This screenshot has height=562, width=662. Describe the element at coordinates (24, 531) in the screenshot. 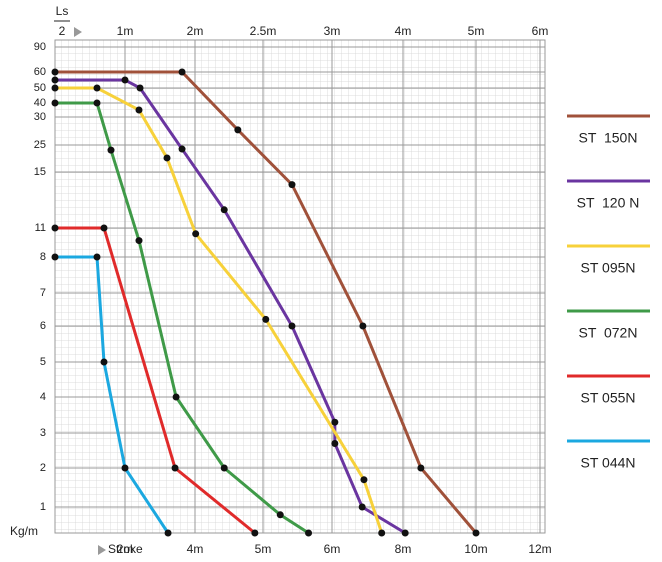

I see `y-axis-label: Kg/m` at that location.